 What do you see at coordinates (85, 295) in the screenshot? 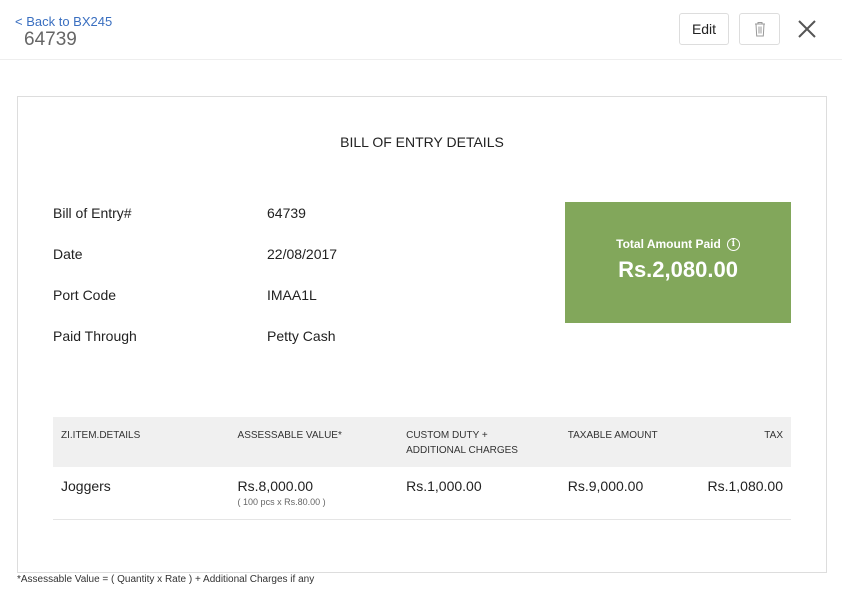
I see `field-label: Port Code` at bounding box center [85, 295].